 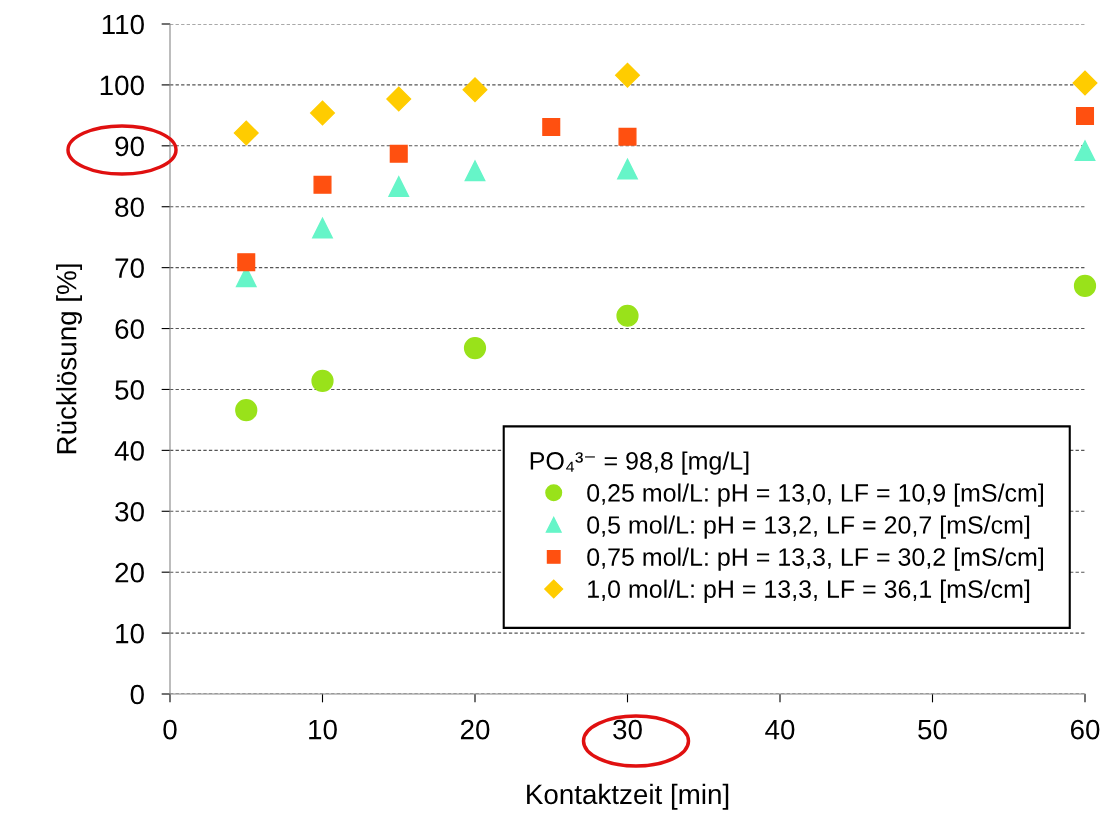 What do you see at coordinates (123, 24) in the screenshot?
I see `y-tick-label: 110` at bounding box center [123, 24].